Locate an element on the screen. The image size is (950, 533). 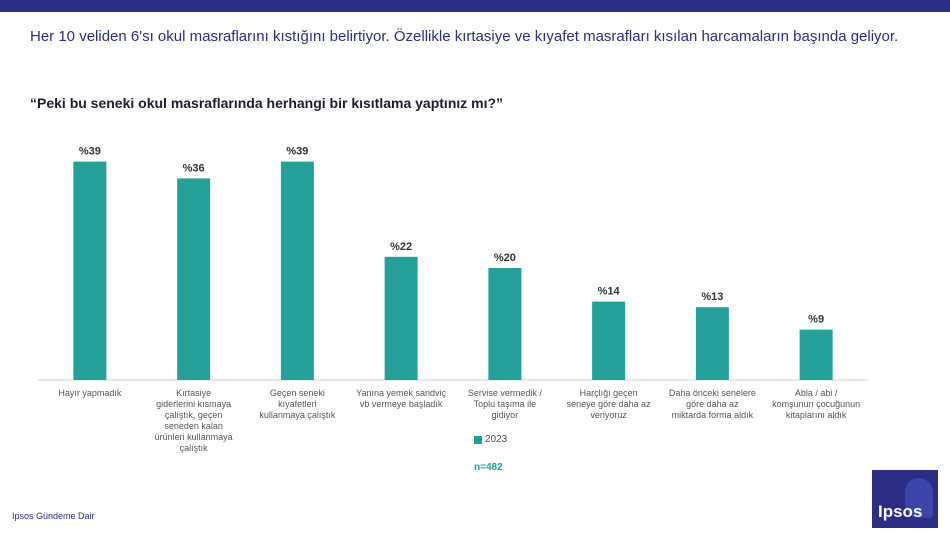
logo-head-shape is located at coordinates (919, 498).